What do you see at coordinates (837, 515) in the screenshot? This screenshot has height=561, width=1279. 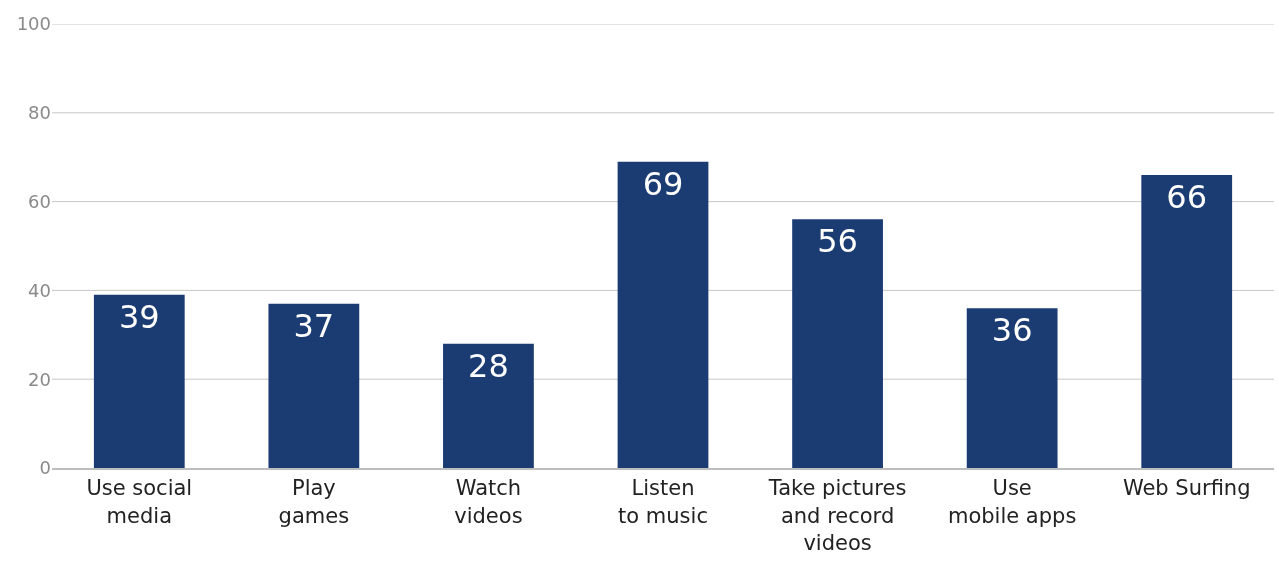 I see `x-tick-label: Take pictures and record videos` at bounding box center [837, 515].